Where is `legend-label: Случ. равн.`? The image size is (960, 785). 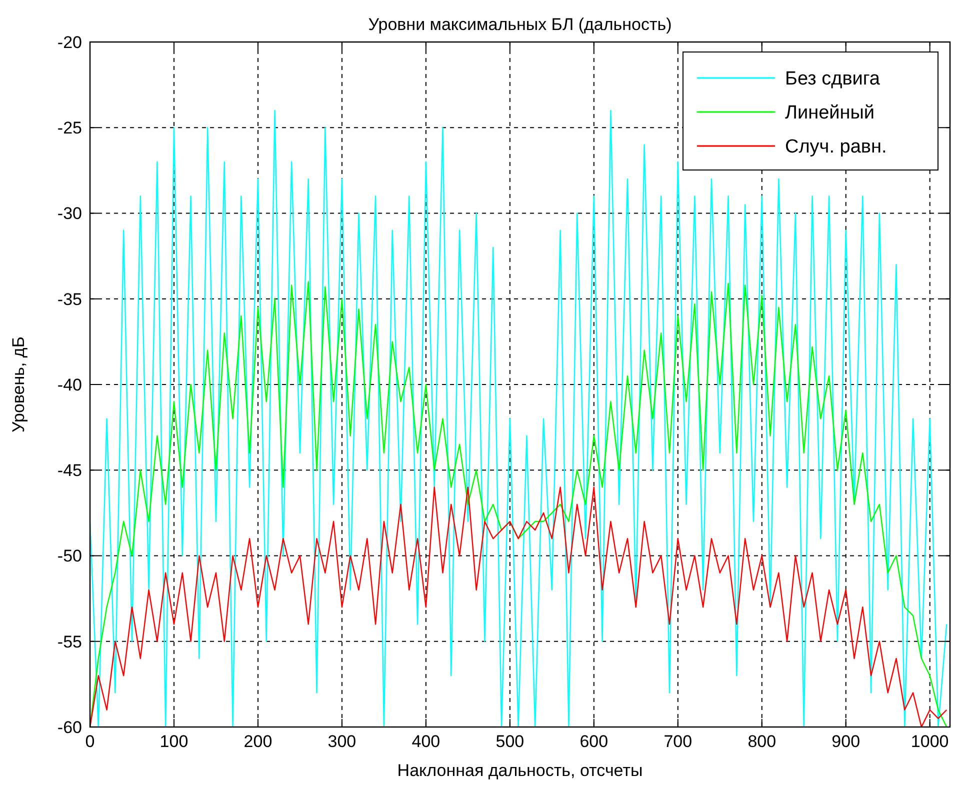 legend-label: Случ. равн. is located at coordinates (836, 147).